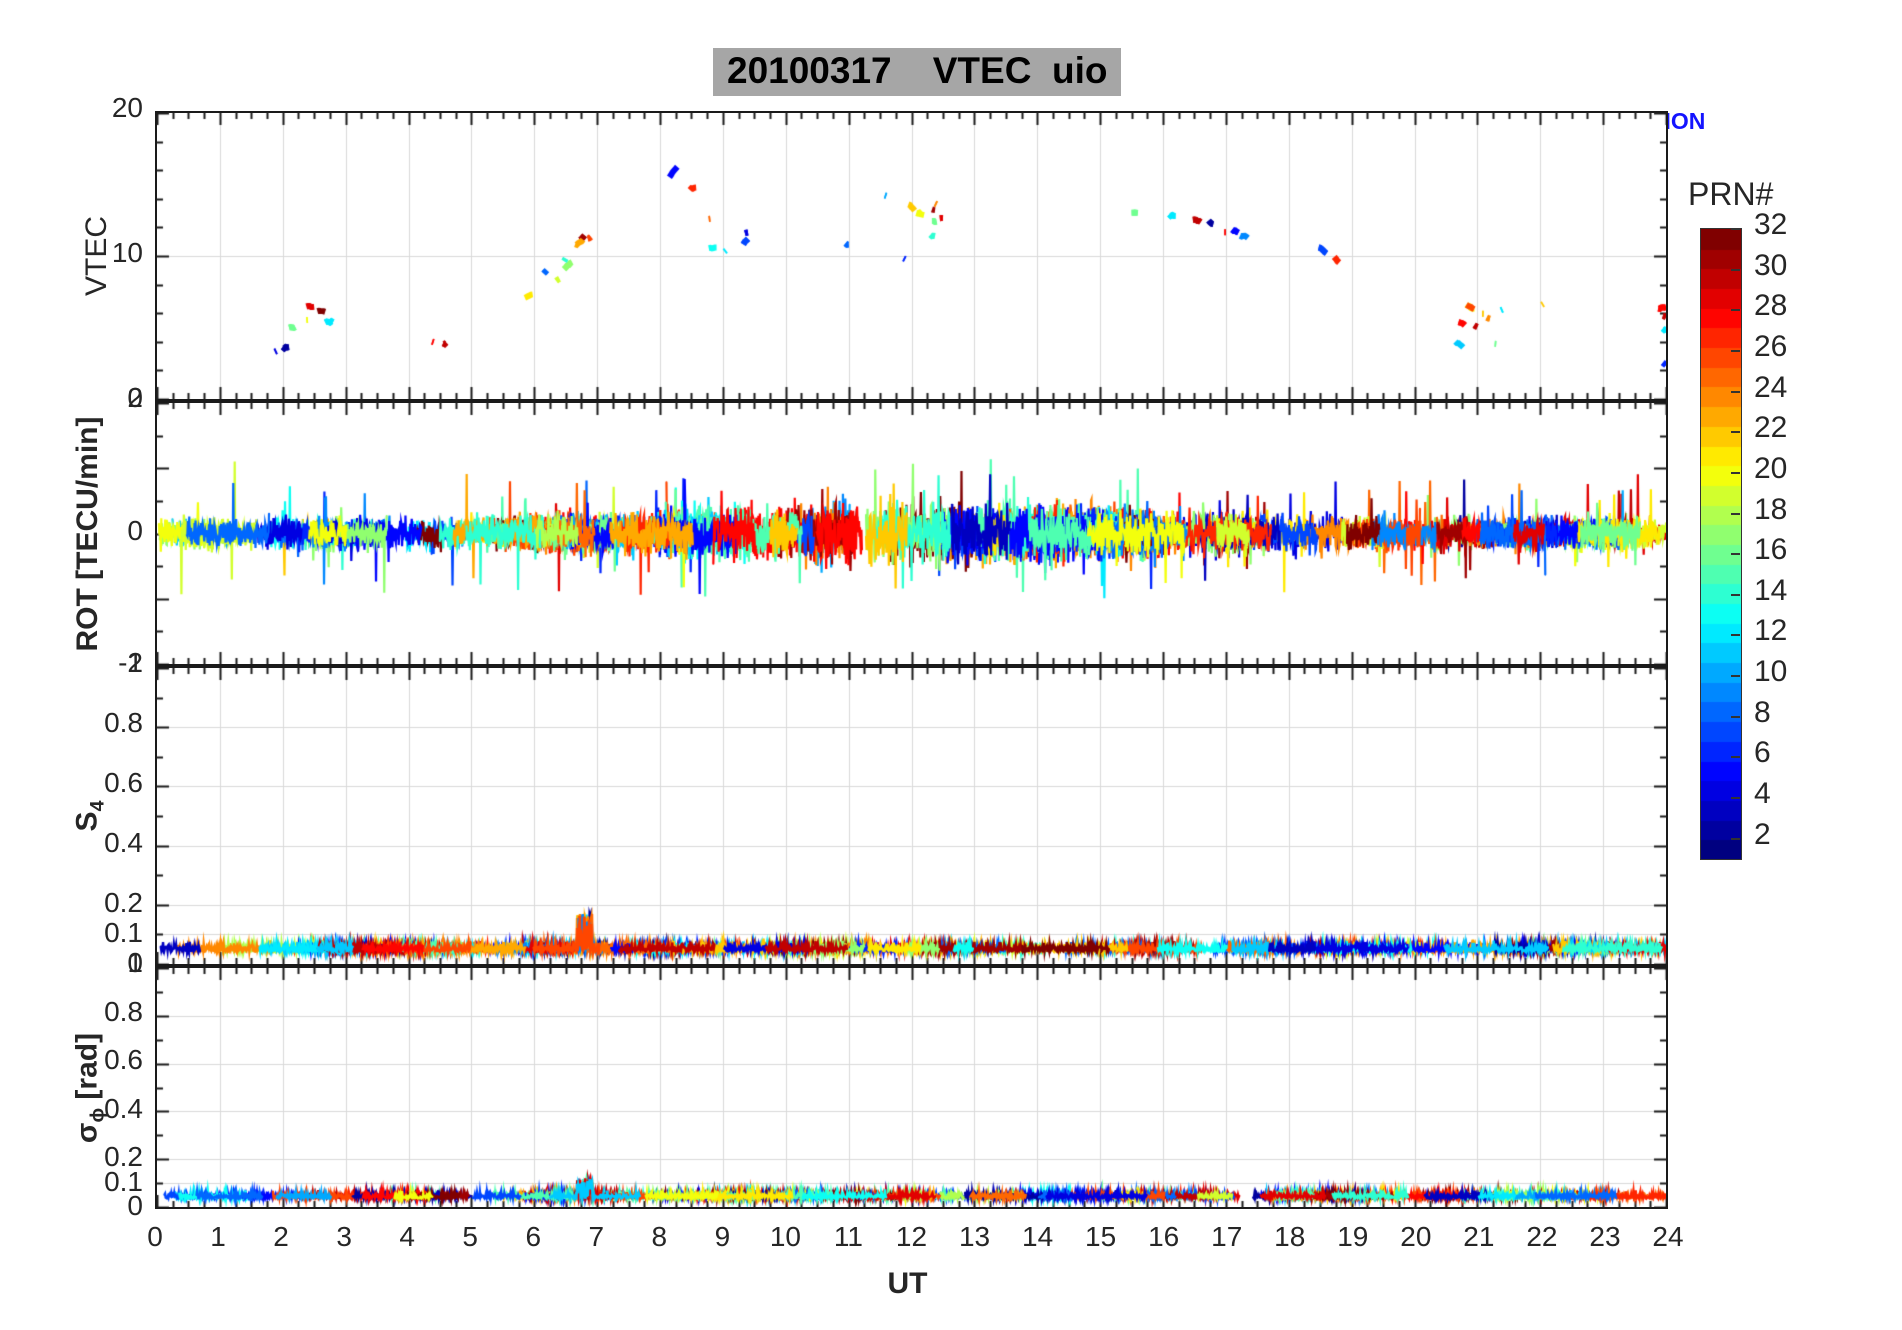 The height and width of the screenshot is (1330, 1902). Describe the element at coordinates (155, 1236) in the screenshot. I see `xtick-0: 0` at that location.